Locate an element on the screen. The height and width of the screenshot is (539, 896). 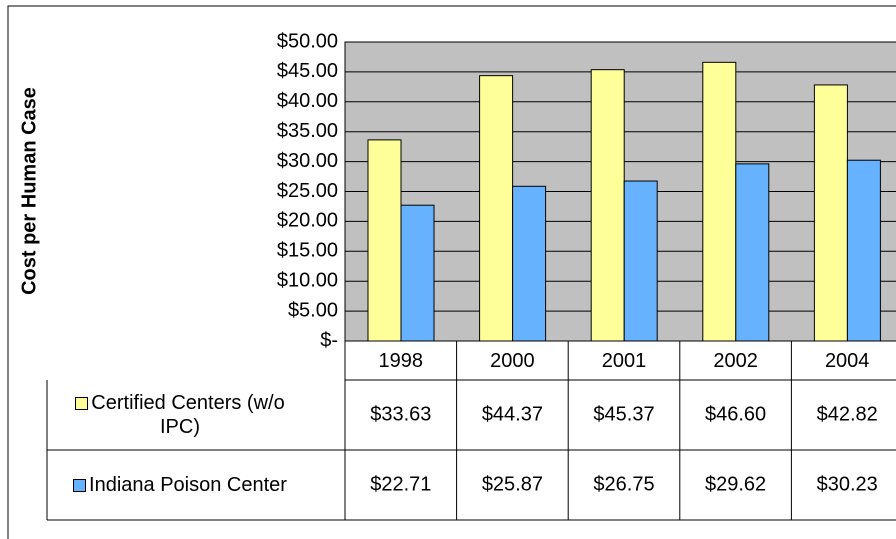
y-tick-label: $45.00 is located at coordinates (307, 71).